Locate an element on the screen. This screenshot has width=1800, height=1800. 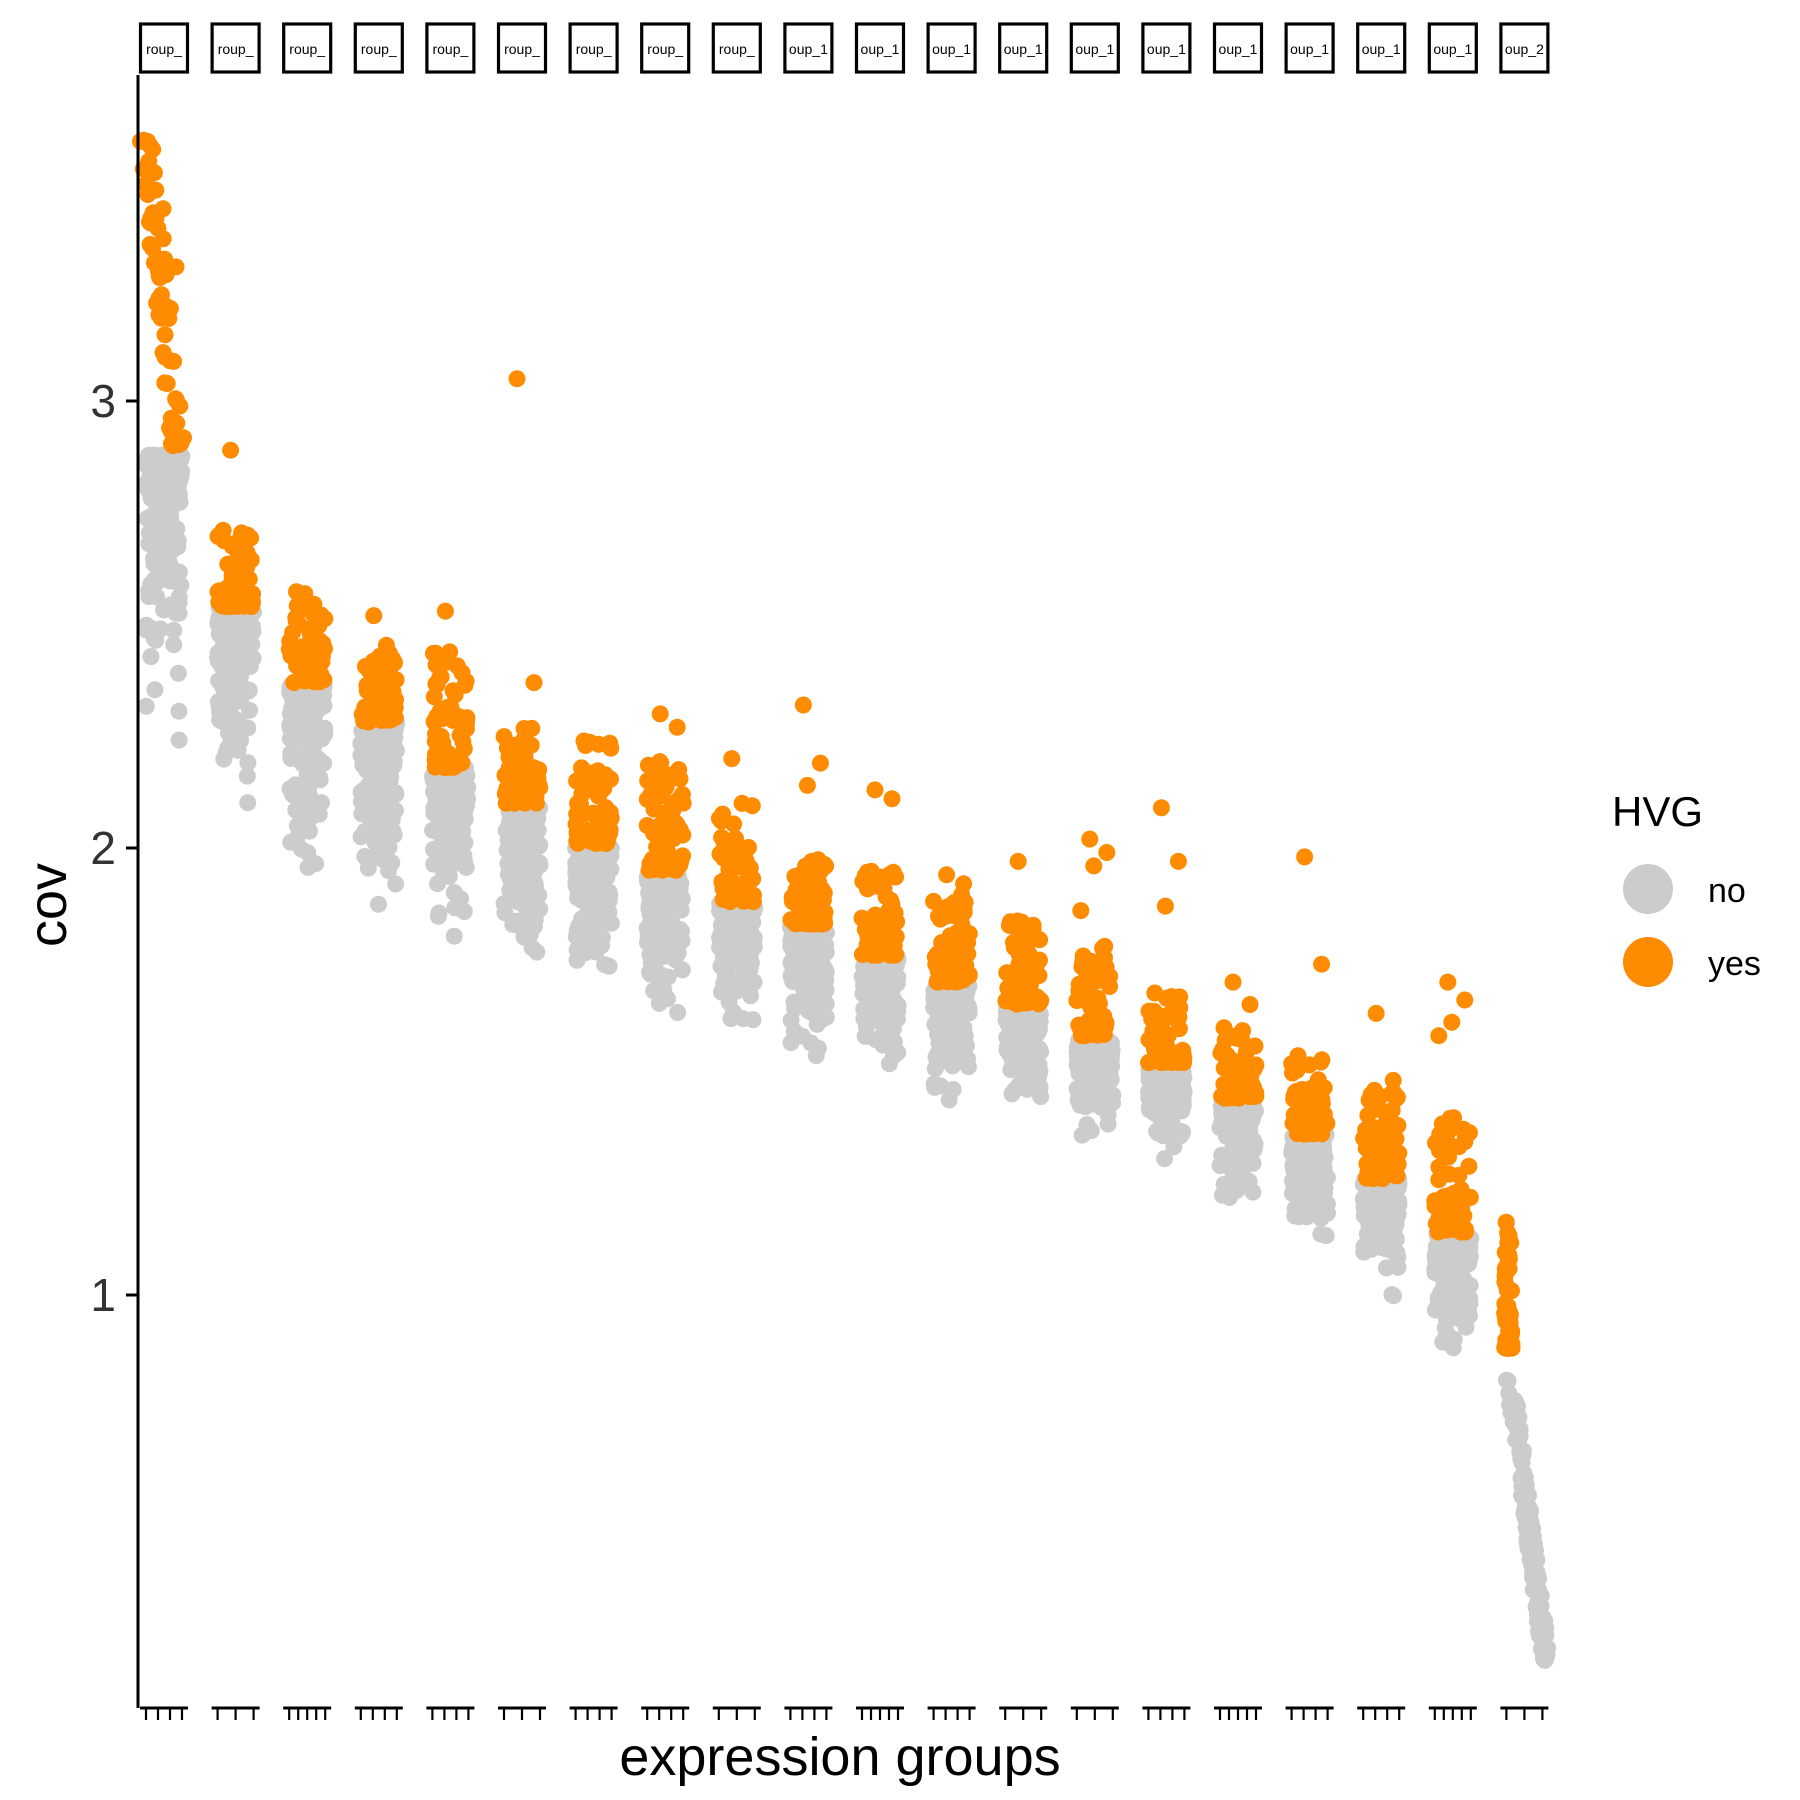
legend-label-yes: yes is located at coordinates (1734, 964).